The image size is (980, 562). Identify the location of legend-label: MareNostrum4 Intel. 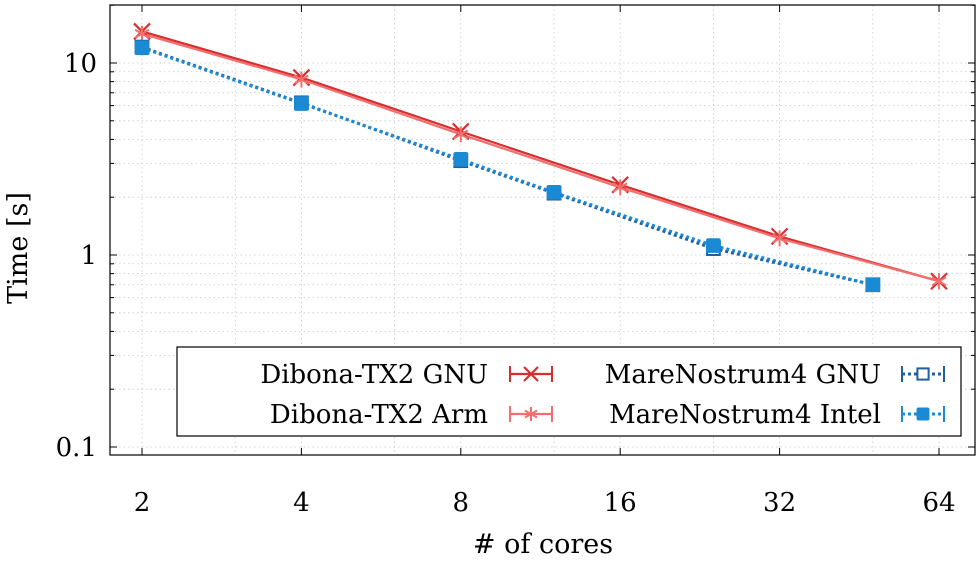
(745, 415).